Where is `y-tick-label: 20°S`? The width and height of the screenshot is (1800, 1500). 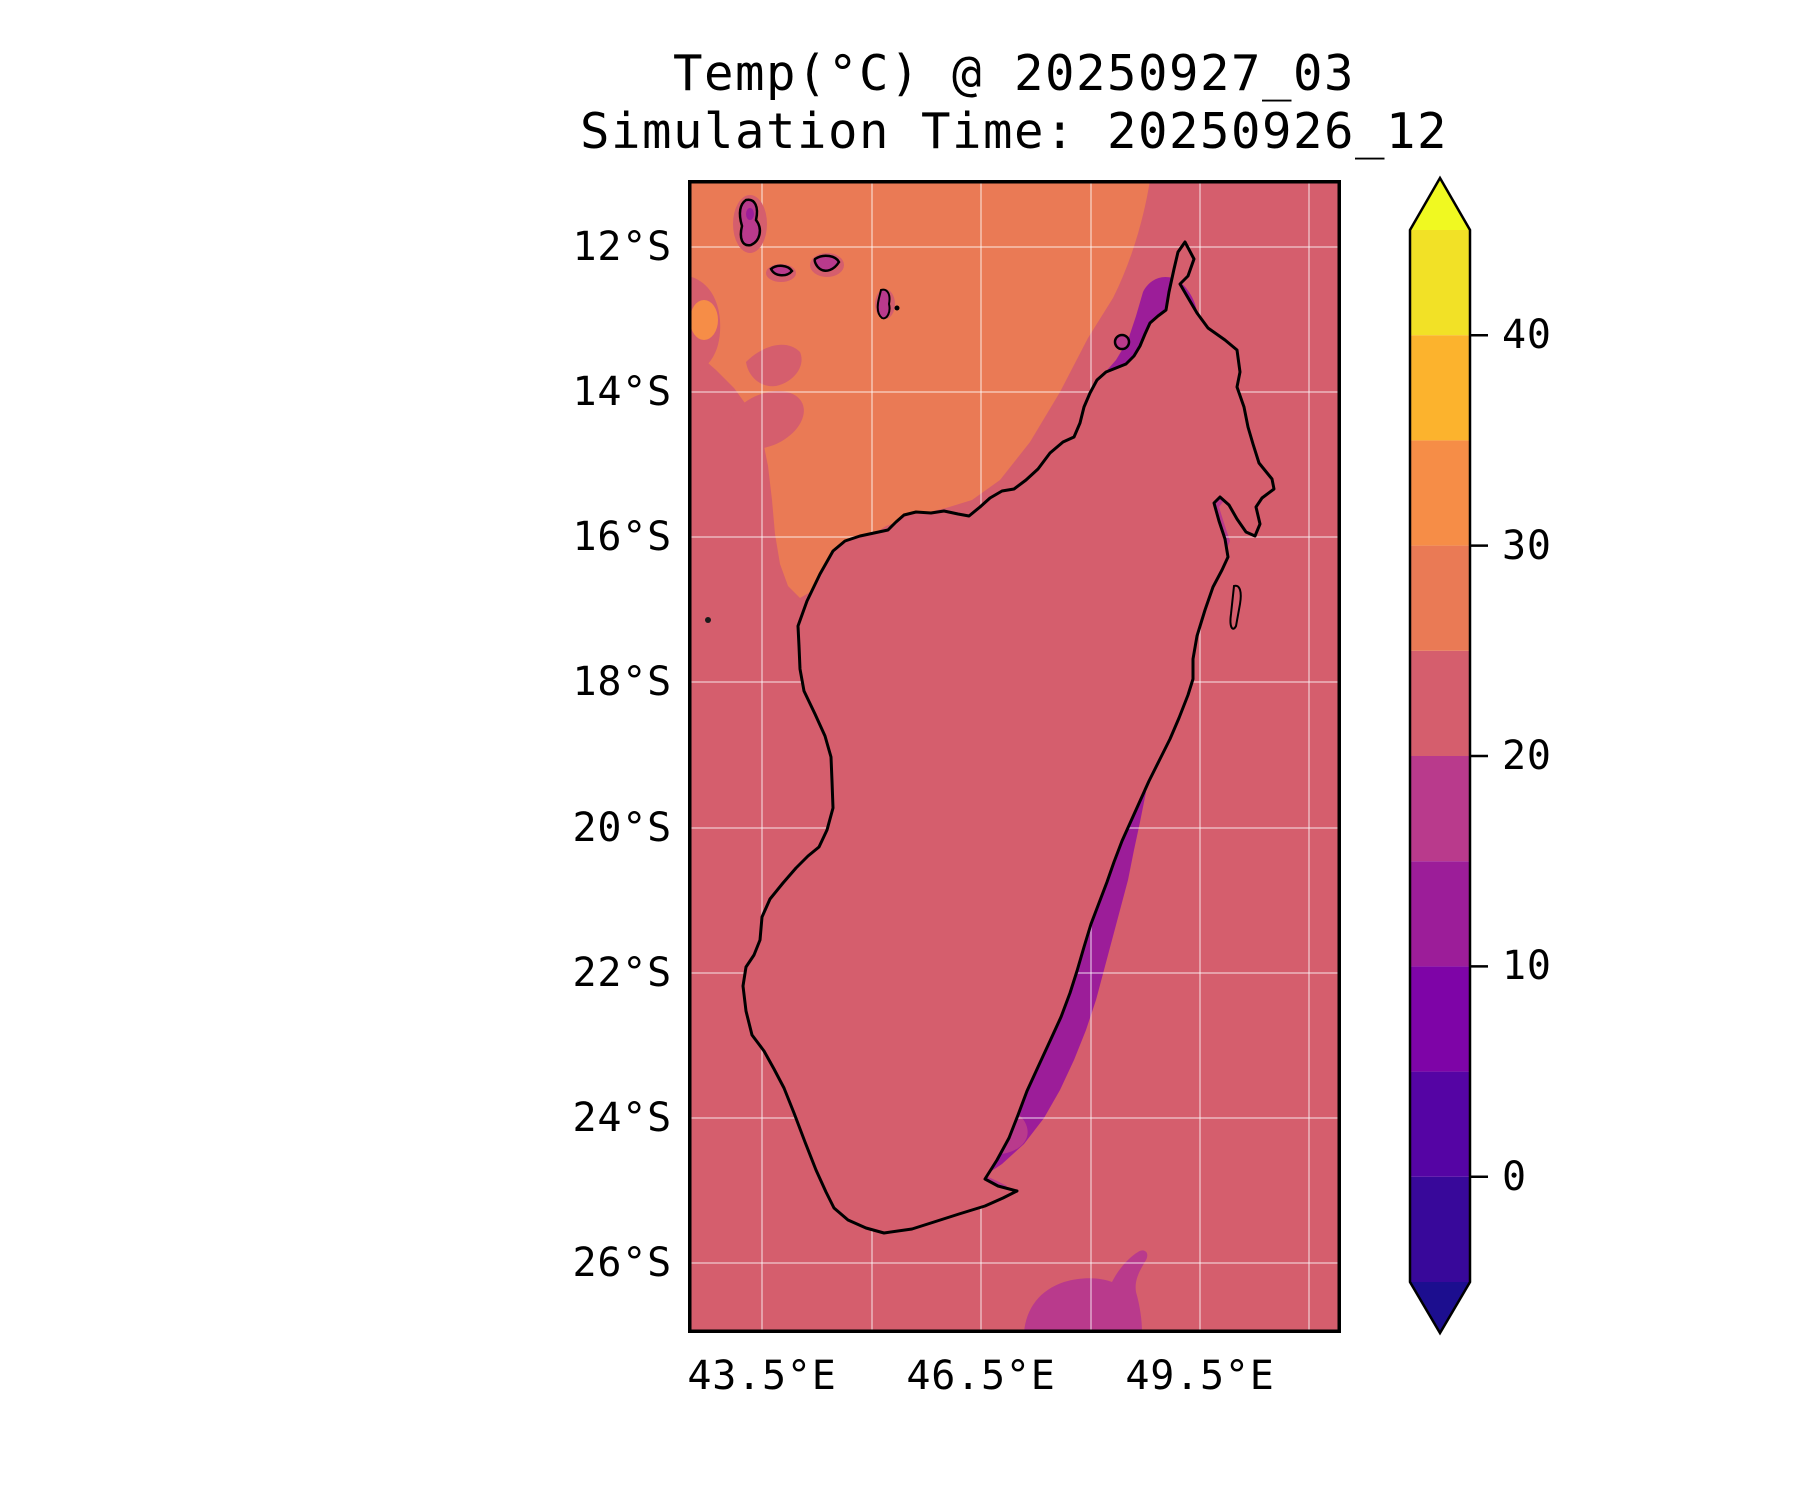
y-tick-label: 20°S is located at coordinates (622, 828).